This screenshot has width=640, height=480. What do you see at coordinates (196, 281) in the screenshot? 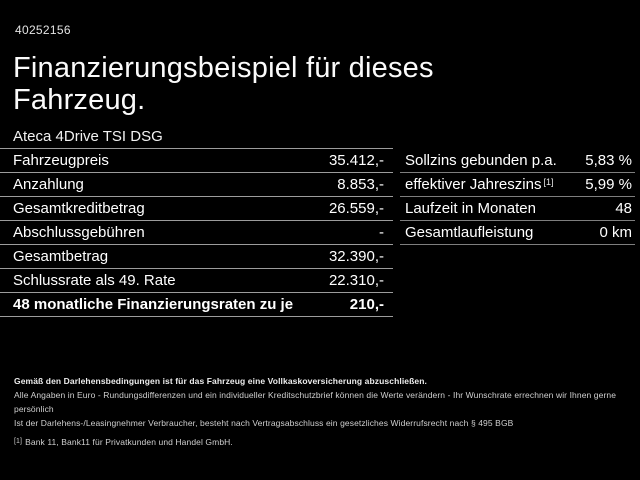
I see `table-row: Schlussrate als 49. Rate 22.310,-` at bounding box center [196, 281].